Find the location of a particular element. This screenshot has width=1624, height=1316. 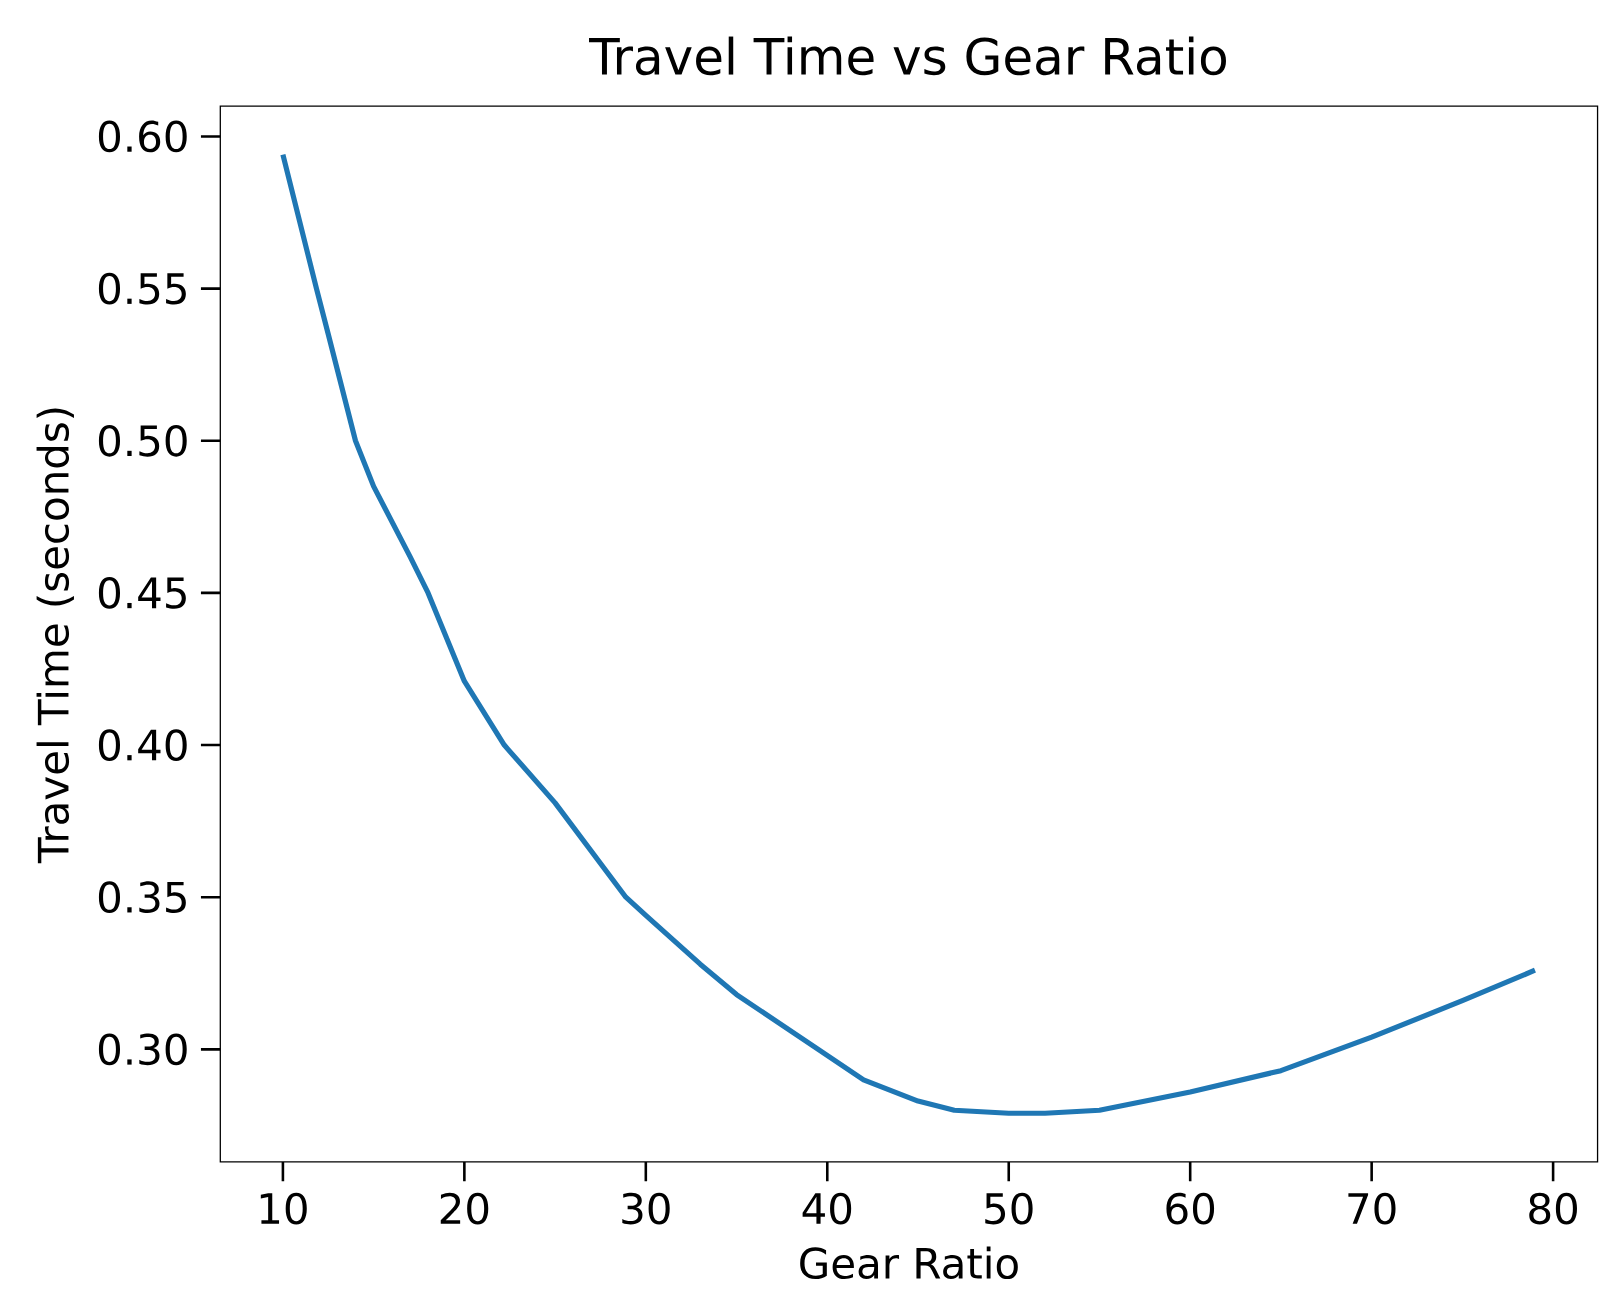

y-tick-label: 0.50 is located at coordinates (142, 441).